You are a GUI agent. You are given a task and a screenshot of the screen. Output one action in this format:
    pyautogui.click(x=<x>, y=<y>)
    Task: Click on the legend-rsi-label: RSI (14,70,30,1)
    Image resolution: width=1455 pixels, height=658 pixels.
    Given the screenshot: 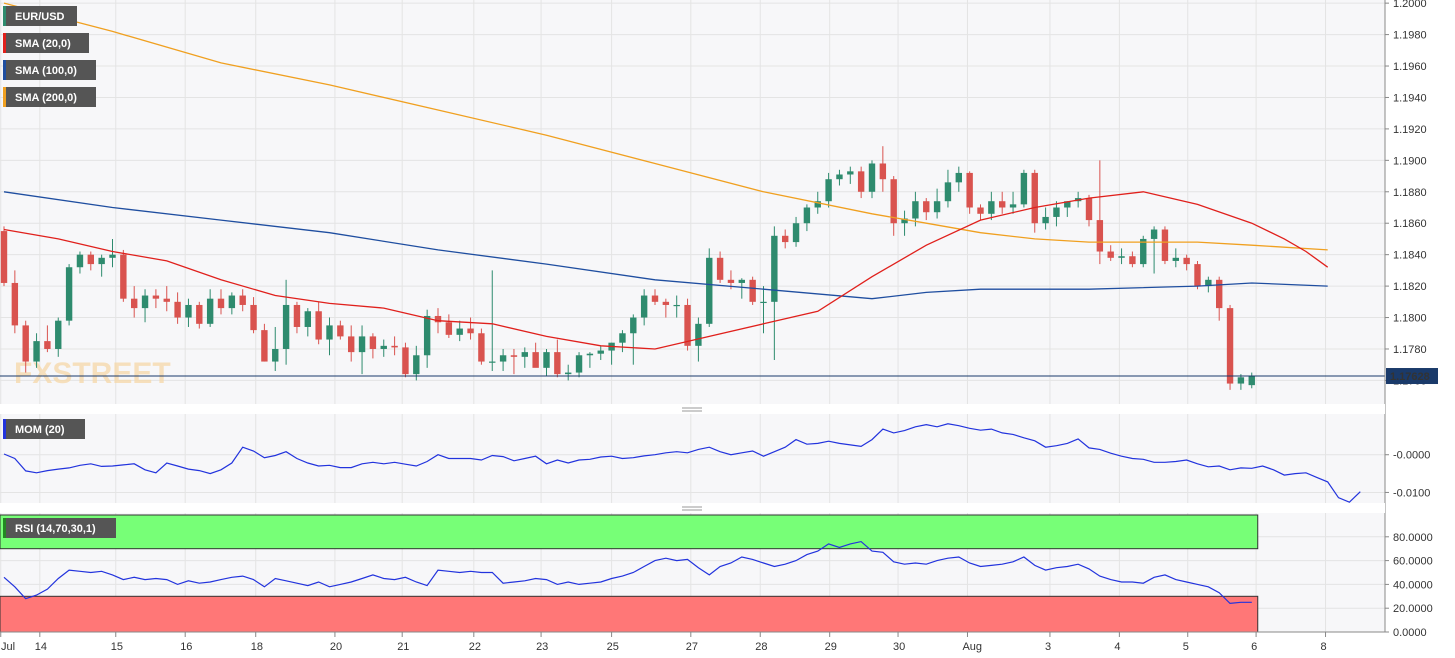 What is the action you would take?
    pyautogui.click(x=55, y=529)
    